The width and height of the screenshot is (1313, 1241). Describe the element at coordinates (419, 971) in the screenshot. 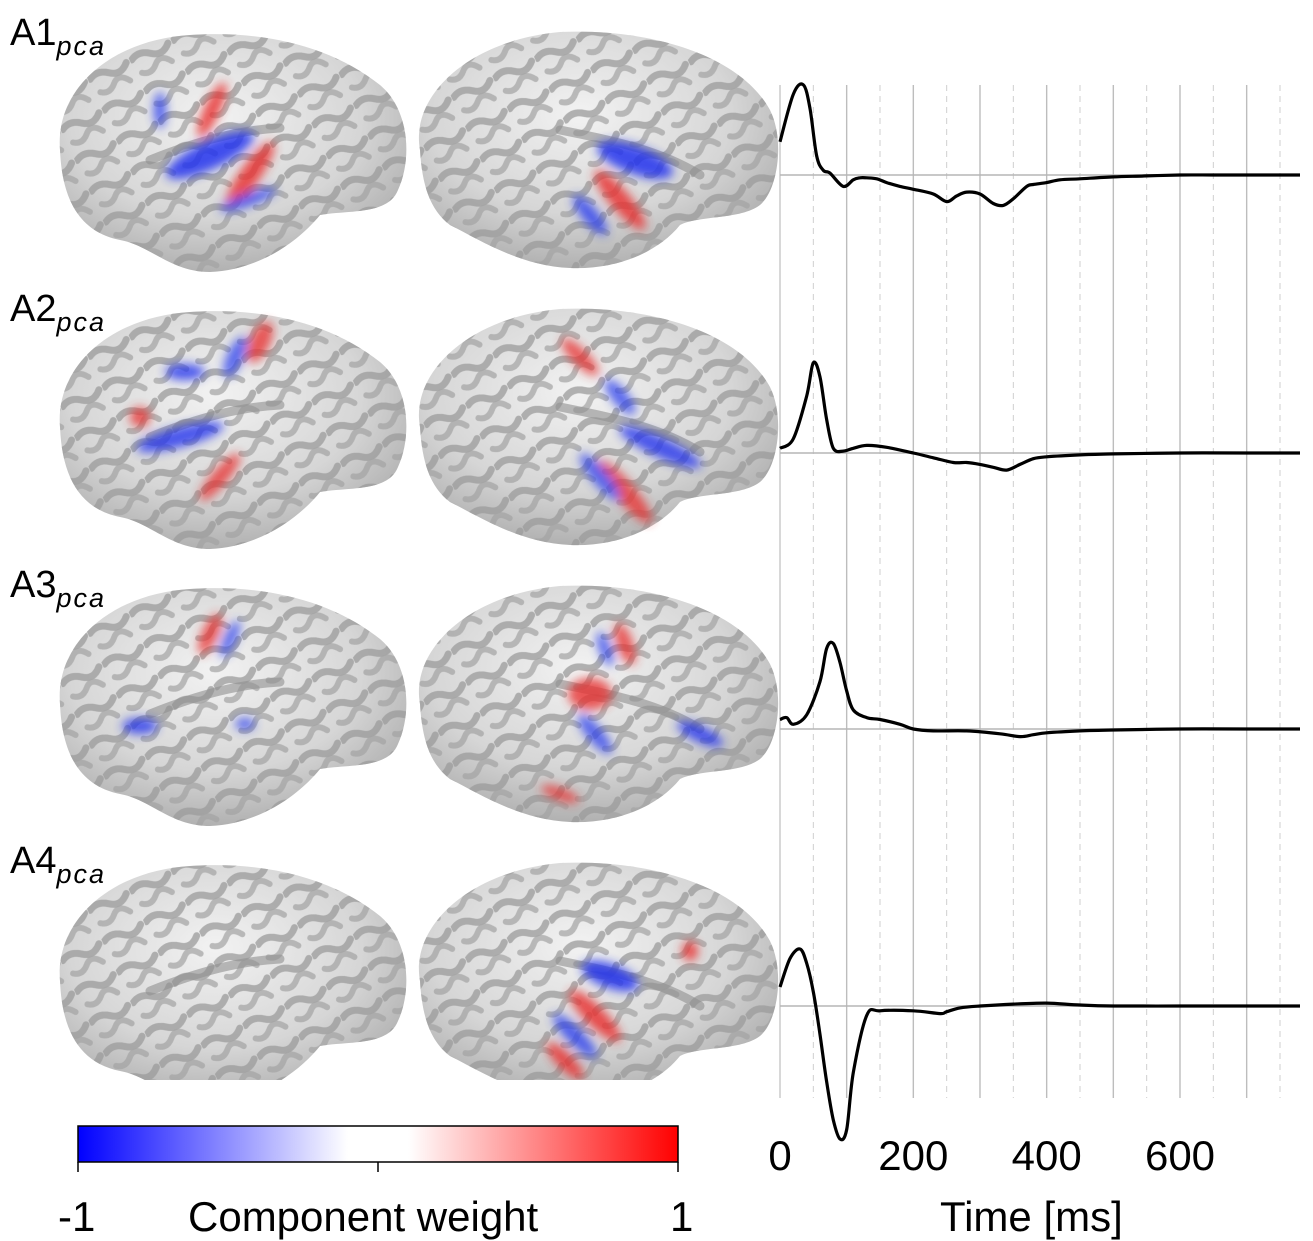

I see `brain-row-a4` at that location.